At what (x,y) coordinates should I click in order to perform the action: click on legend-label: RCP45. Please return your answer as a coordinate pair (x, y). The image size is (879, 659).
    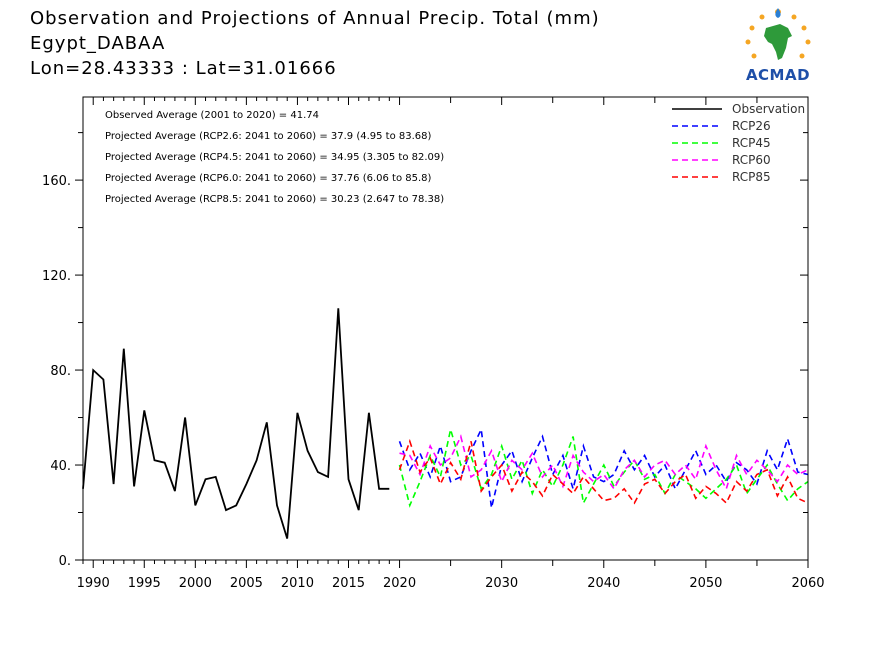
    Looking at the image, I should click on (751, 143).